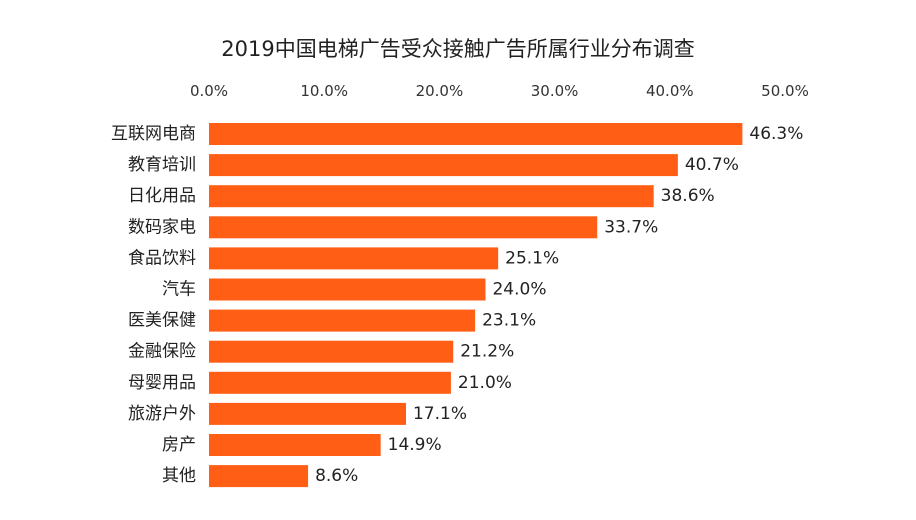  What do you see at coordinates (162, 352) in the screenshot?
I see `category-label: 金融保险` at bounding box center [162, 352].